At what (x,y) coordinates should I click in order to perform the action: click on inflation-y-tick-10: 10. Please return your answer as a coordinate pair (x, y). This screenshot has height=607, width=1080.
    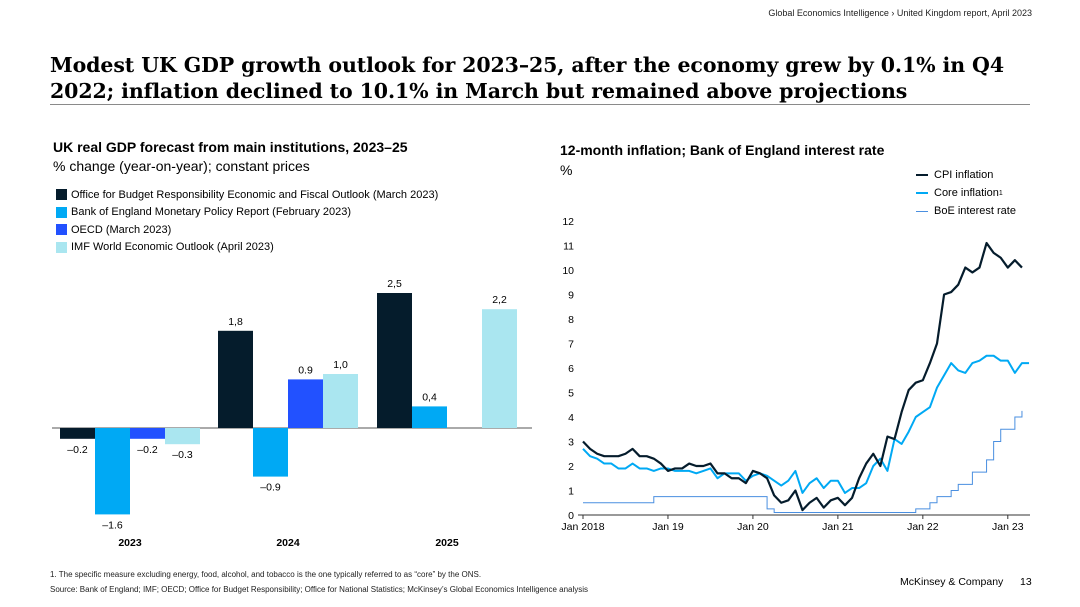
    Looking at the image, I should click on (568, 271).